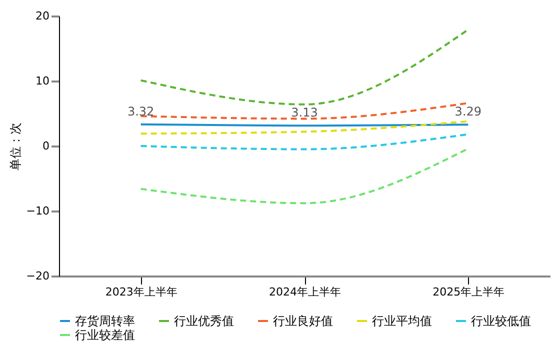 The image size is (560, 346). I want to click on y-tick-label: −20, so click(38, 276).